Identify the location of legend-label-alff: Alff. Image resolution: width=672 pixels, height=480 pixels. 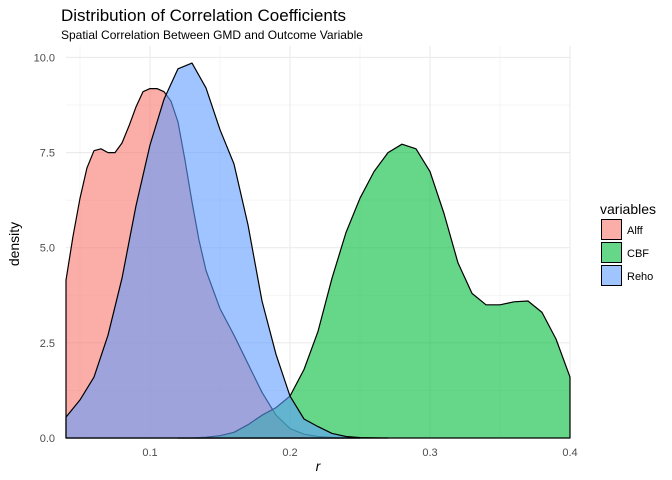
(635, 231).